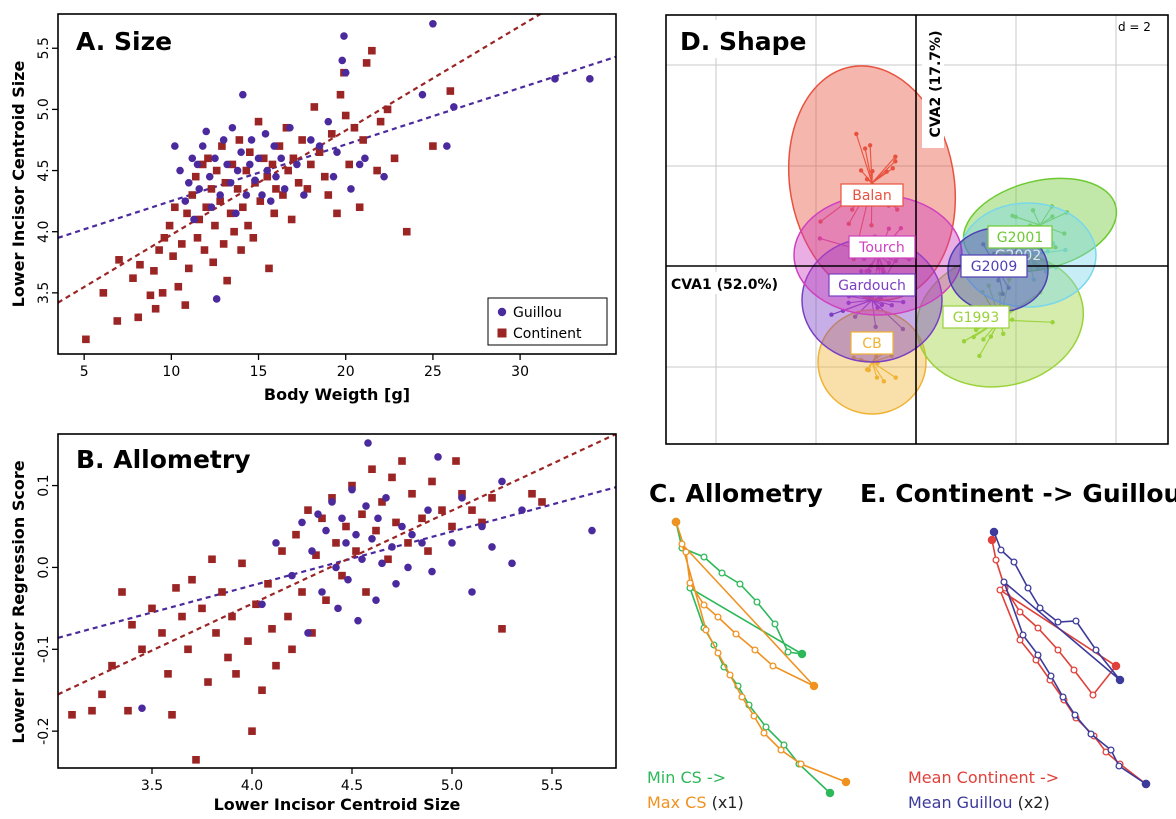 The width and height of the screenshot is (1176, 819). I want to click on label-text-g2001: G2001, so click(1020, 238).